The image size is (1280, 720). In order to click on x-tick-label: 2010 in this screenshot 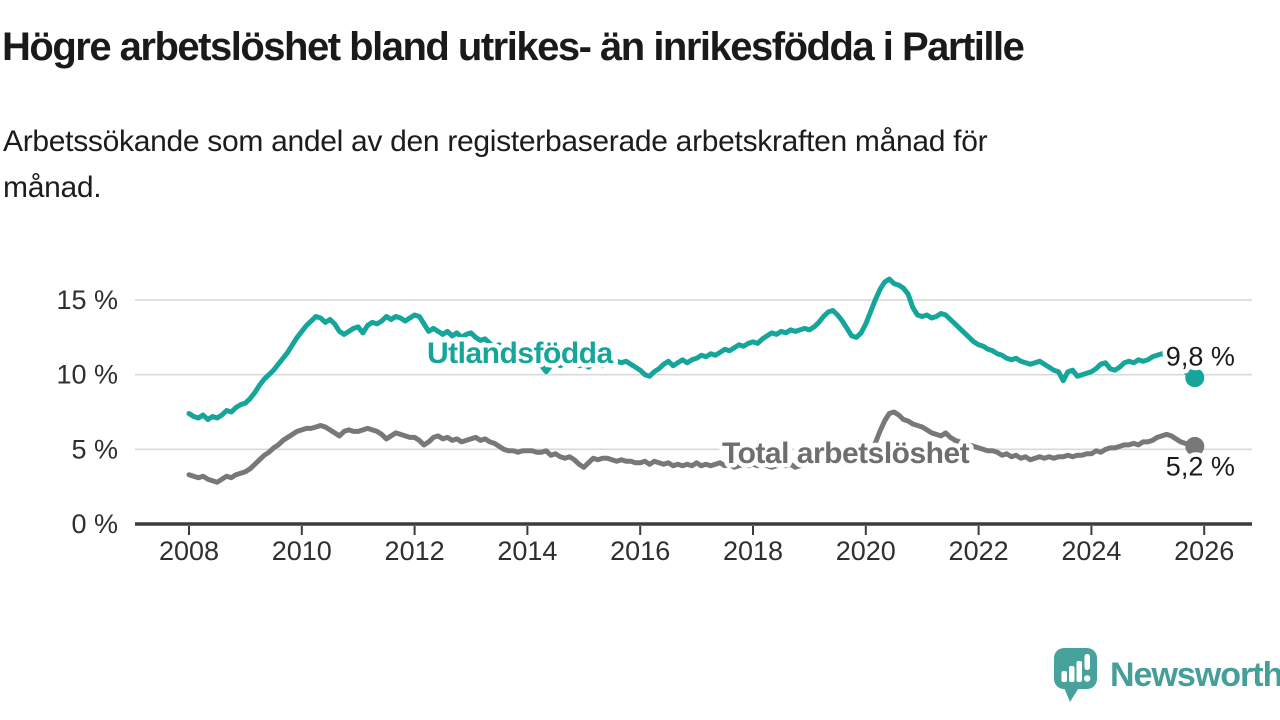, I will do `click(302, 551)`.